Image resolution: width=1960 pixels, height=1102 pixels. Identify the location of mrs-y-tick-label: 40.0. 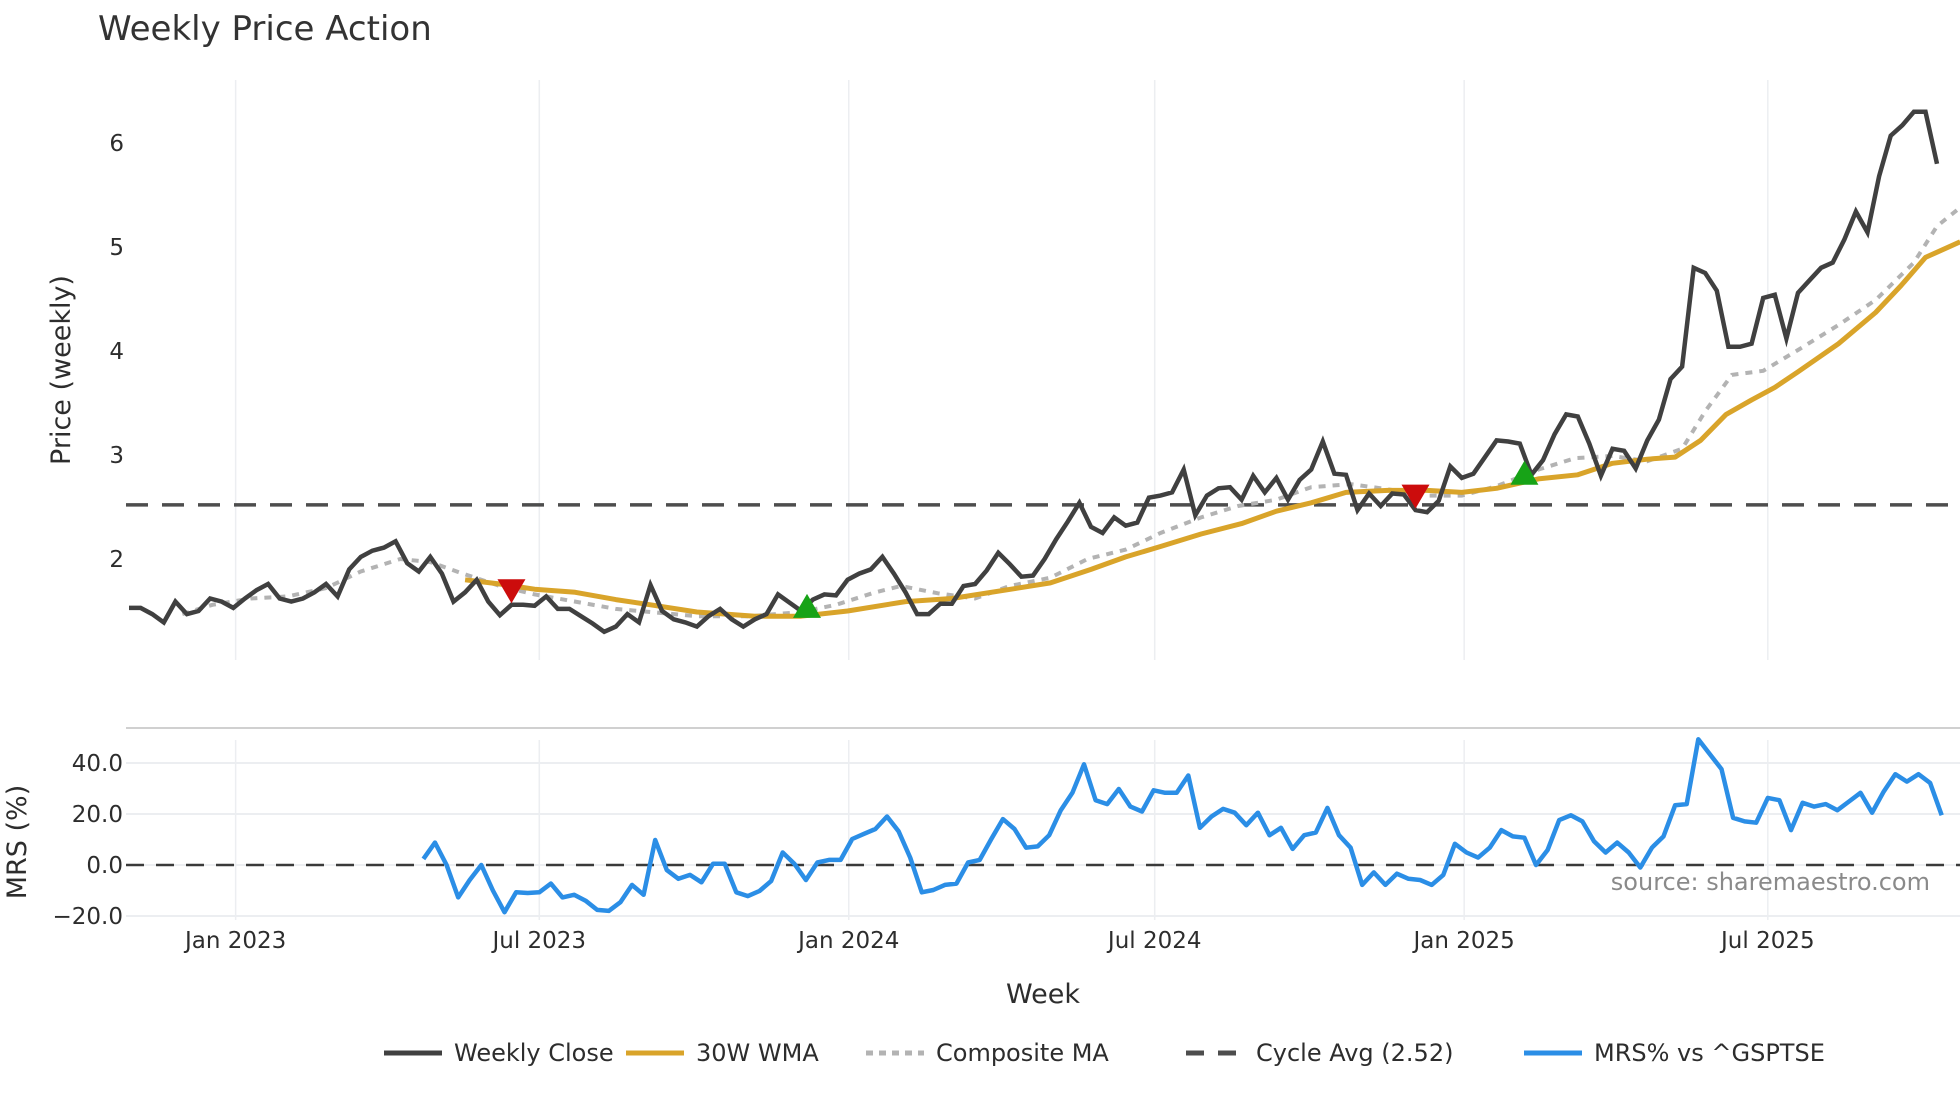
(97, 764).